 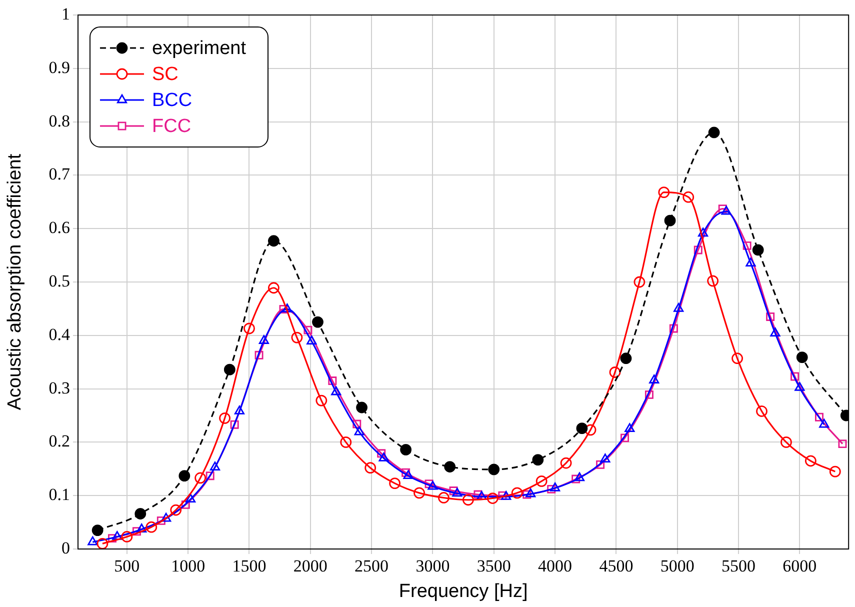 I want to click on x-tick-label: 3500, so click(x=493, y=566).